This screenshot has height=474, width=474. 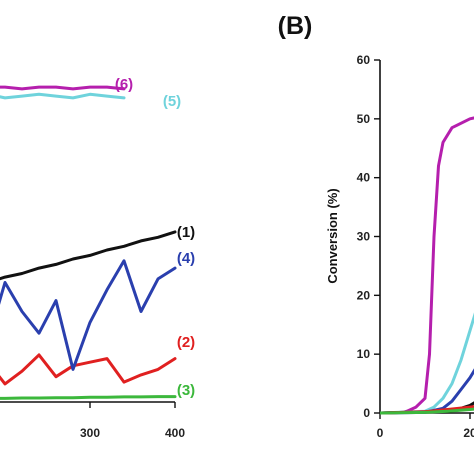 I want to click on panel-b-x-tick-label: 20, so click(x=468, y=433).